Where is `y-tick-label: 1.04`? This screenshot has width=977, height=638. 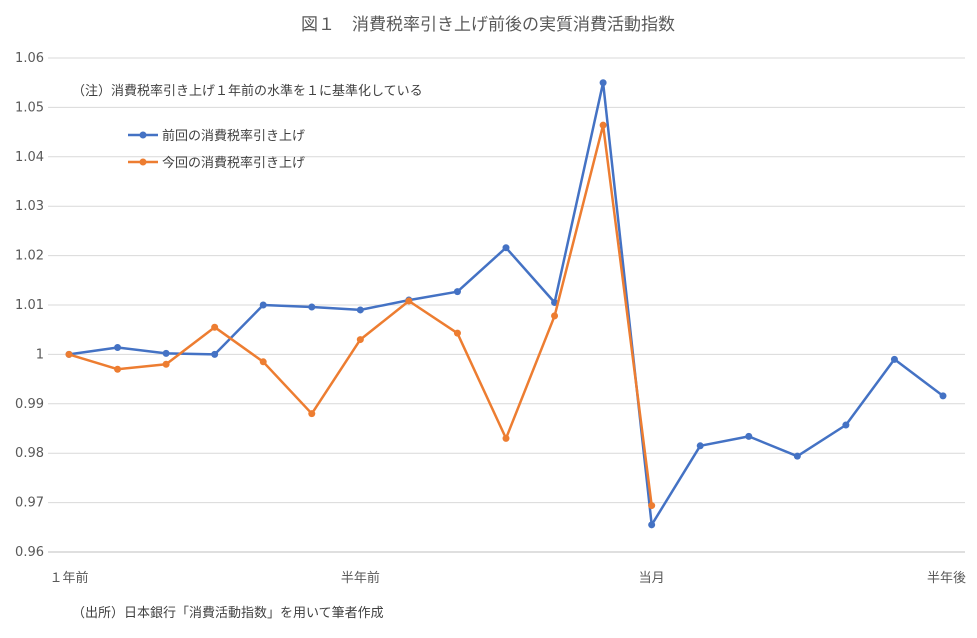
y-tick-label: 1.04 is located at coordinates (29, 157).